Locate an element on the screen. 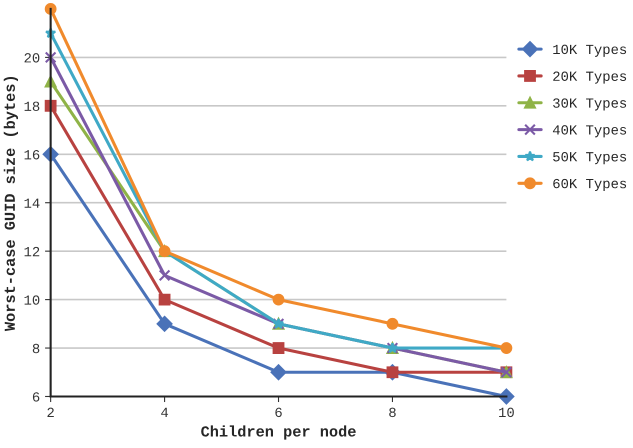 This screenshot has height=448, width=633. legend-label: 20K Types is located at coordinates (589, 78).